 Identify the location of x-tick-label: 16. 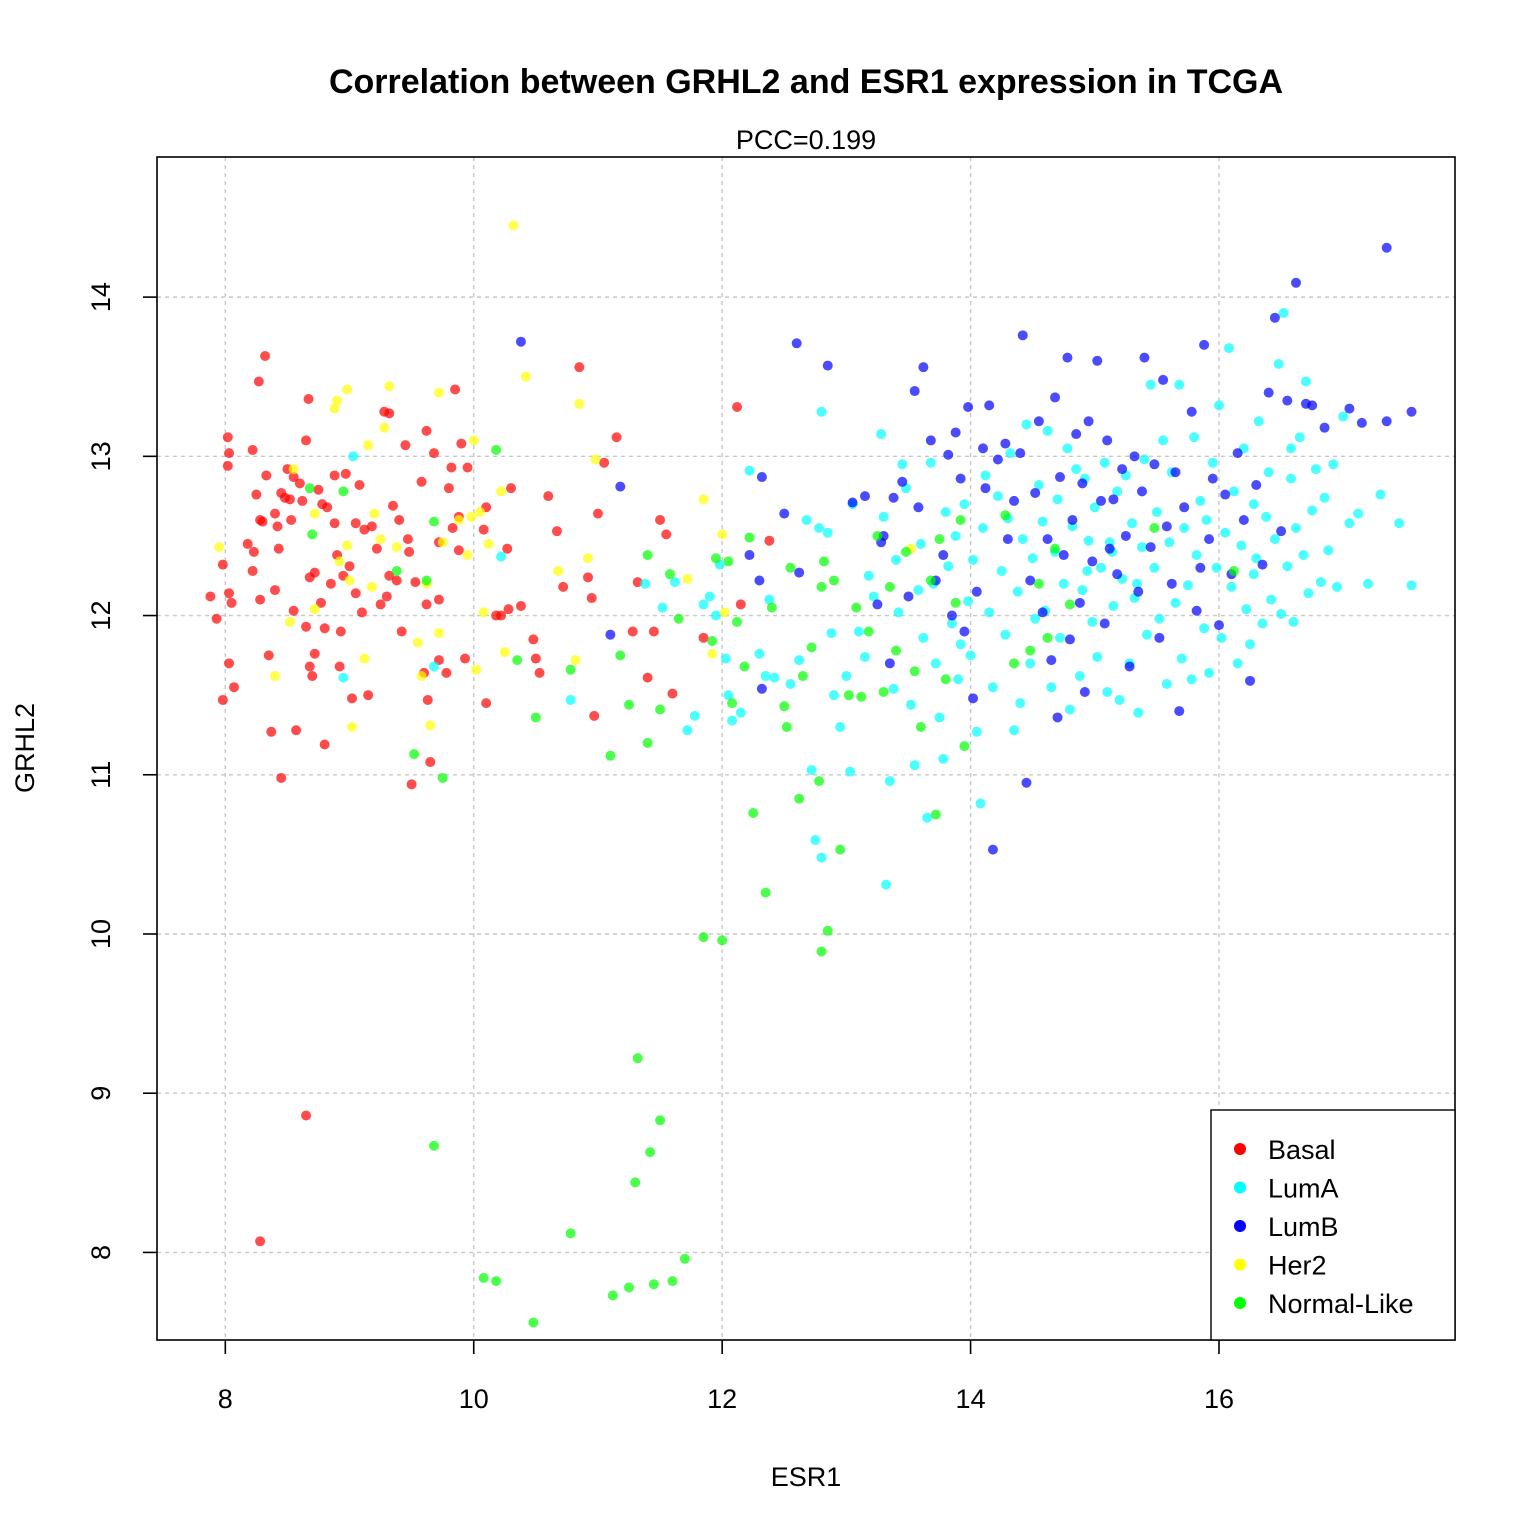
(1219, 1399).